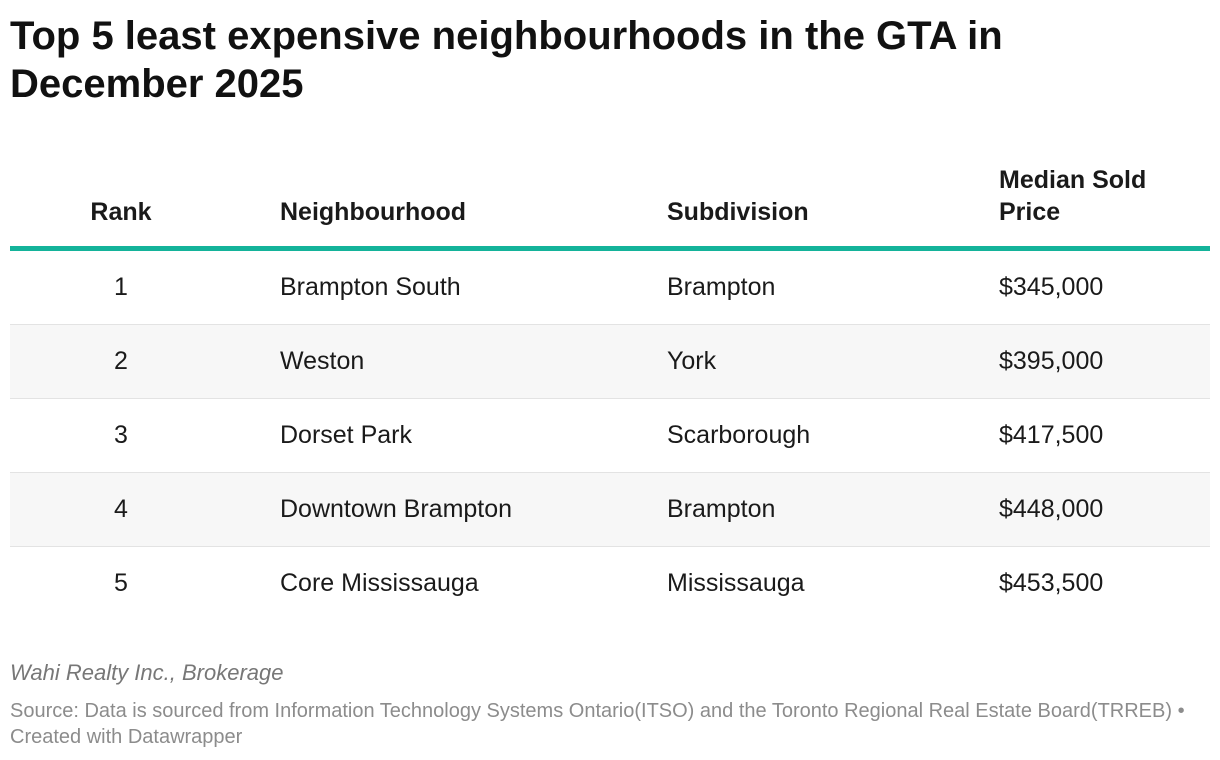  What do you see at coordinates (1073, 196) in the screenshot?
I see `column-header-median-sold-price: Median Sold Price` at bounding box center [1073, 196].